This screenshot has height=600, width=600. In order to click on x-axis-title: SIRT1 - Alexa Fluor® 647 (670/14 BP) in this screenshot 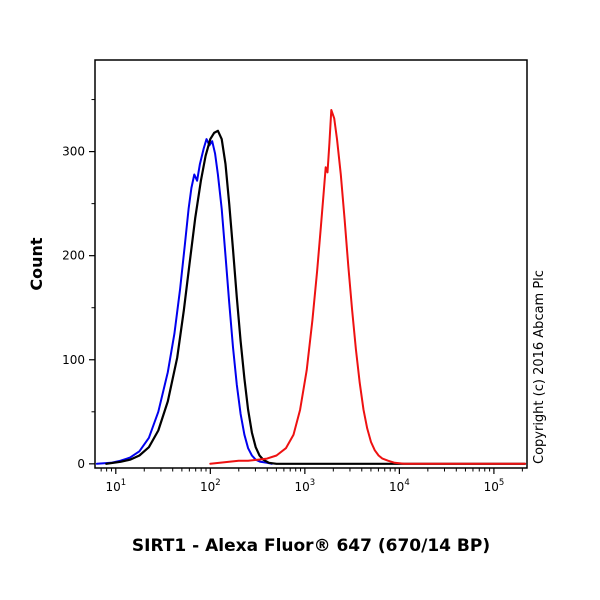, I will do `click(311, 546)`.